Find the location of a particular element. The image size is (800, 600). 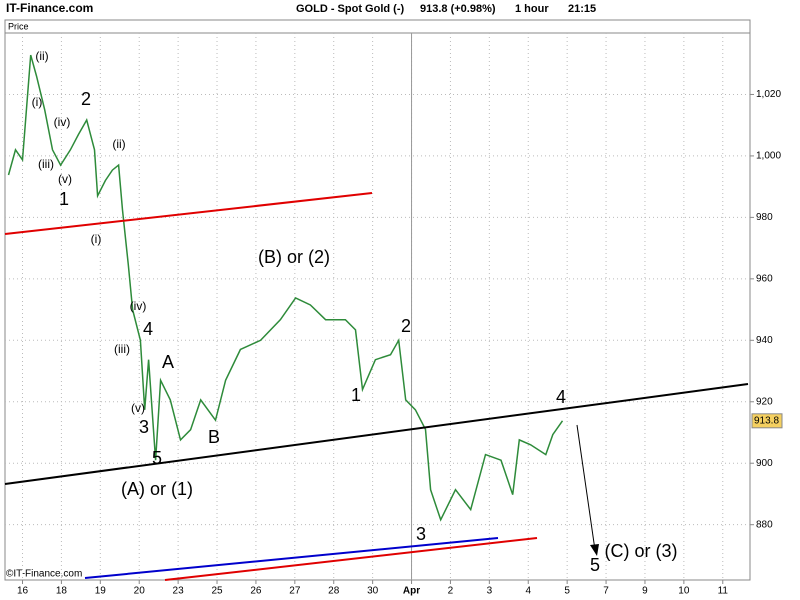

y-tick-label: 880 is located at coordinates (764, 524).